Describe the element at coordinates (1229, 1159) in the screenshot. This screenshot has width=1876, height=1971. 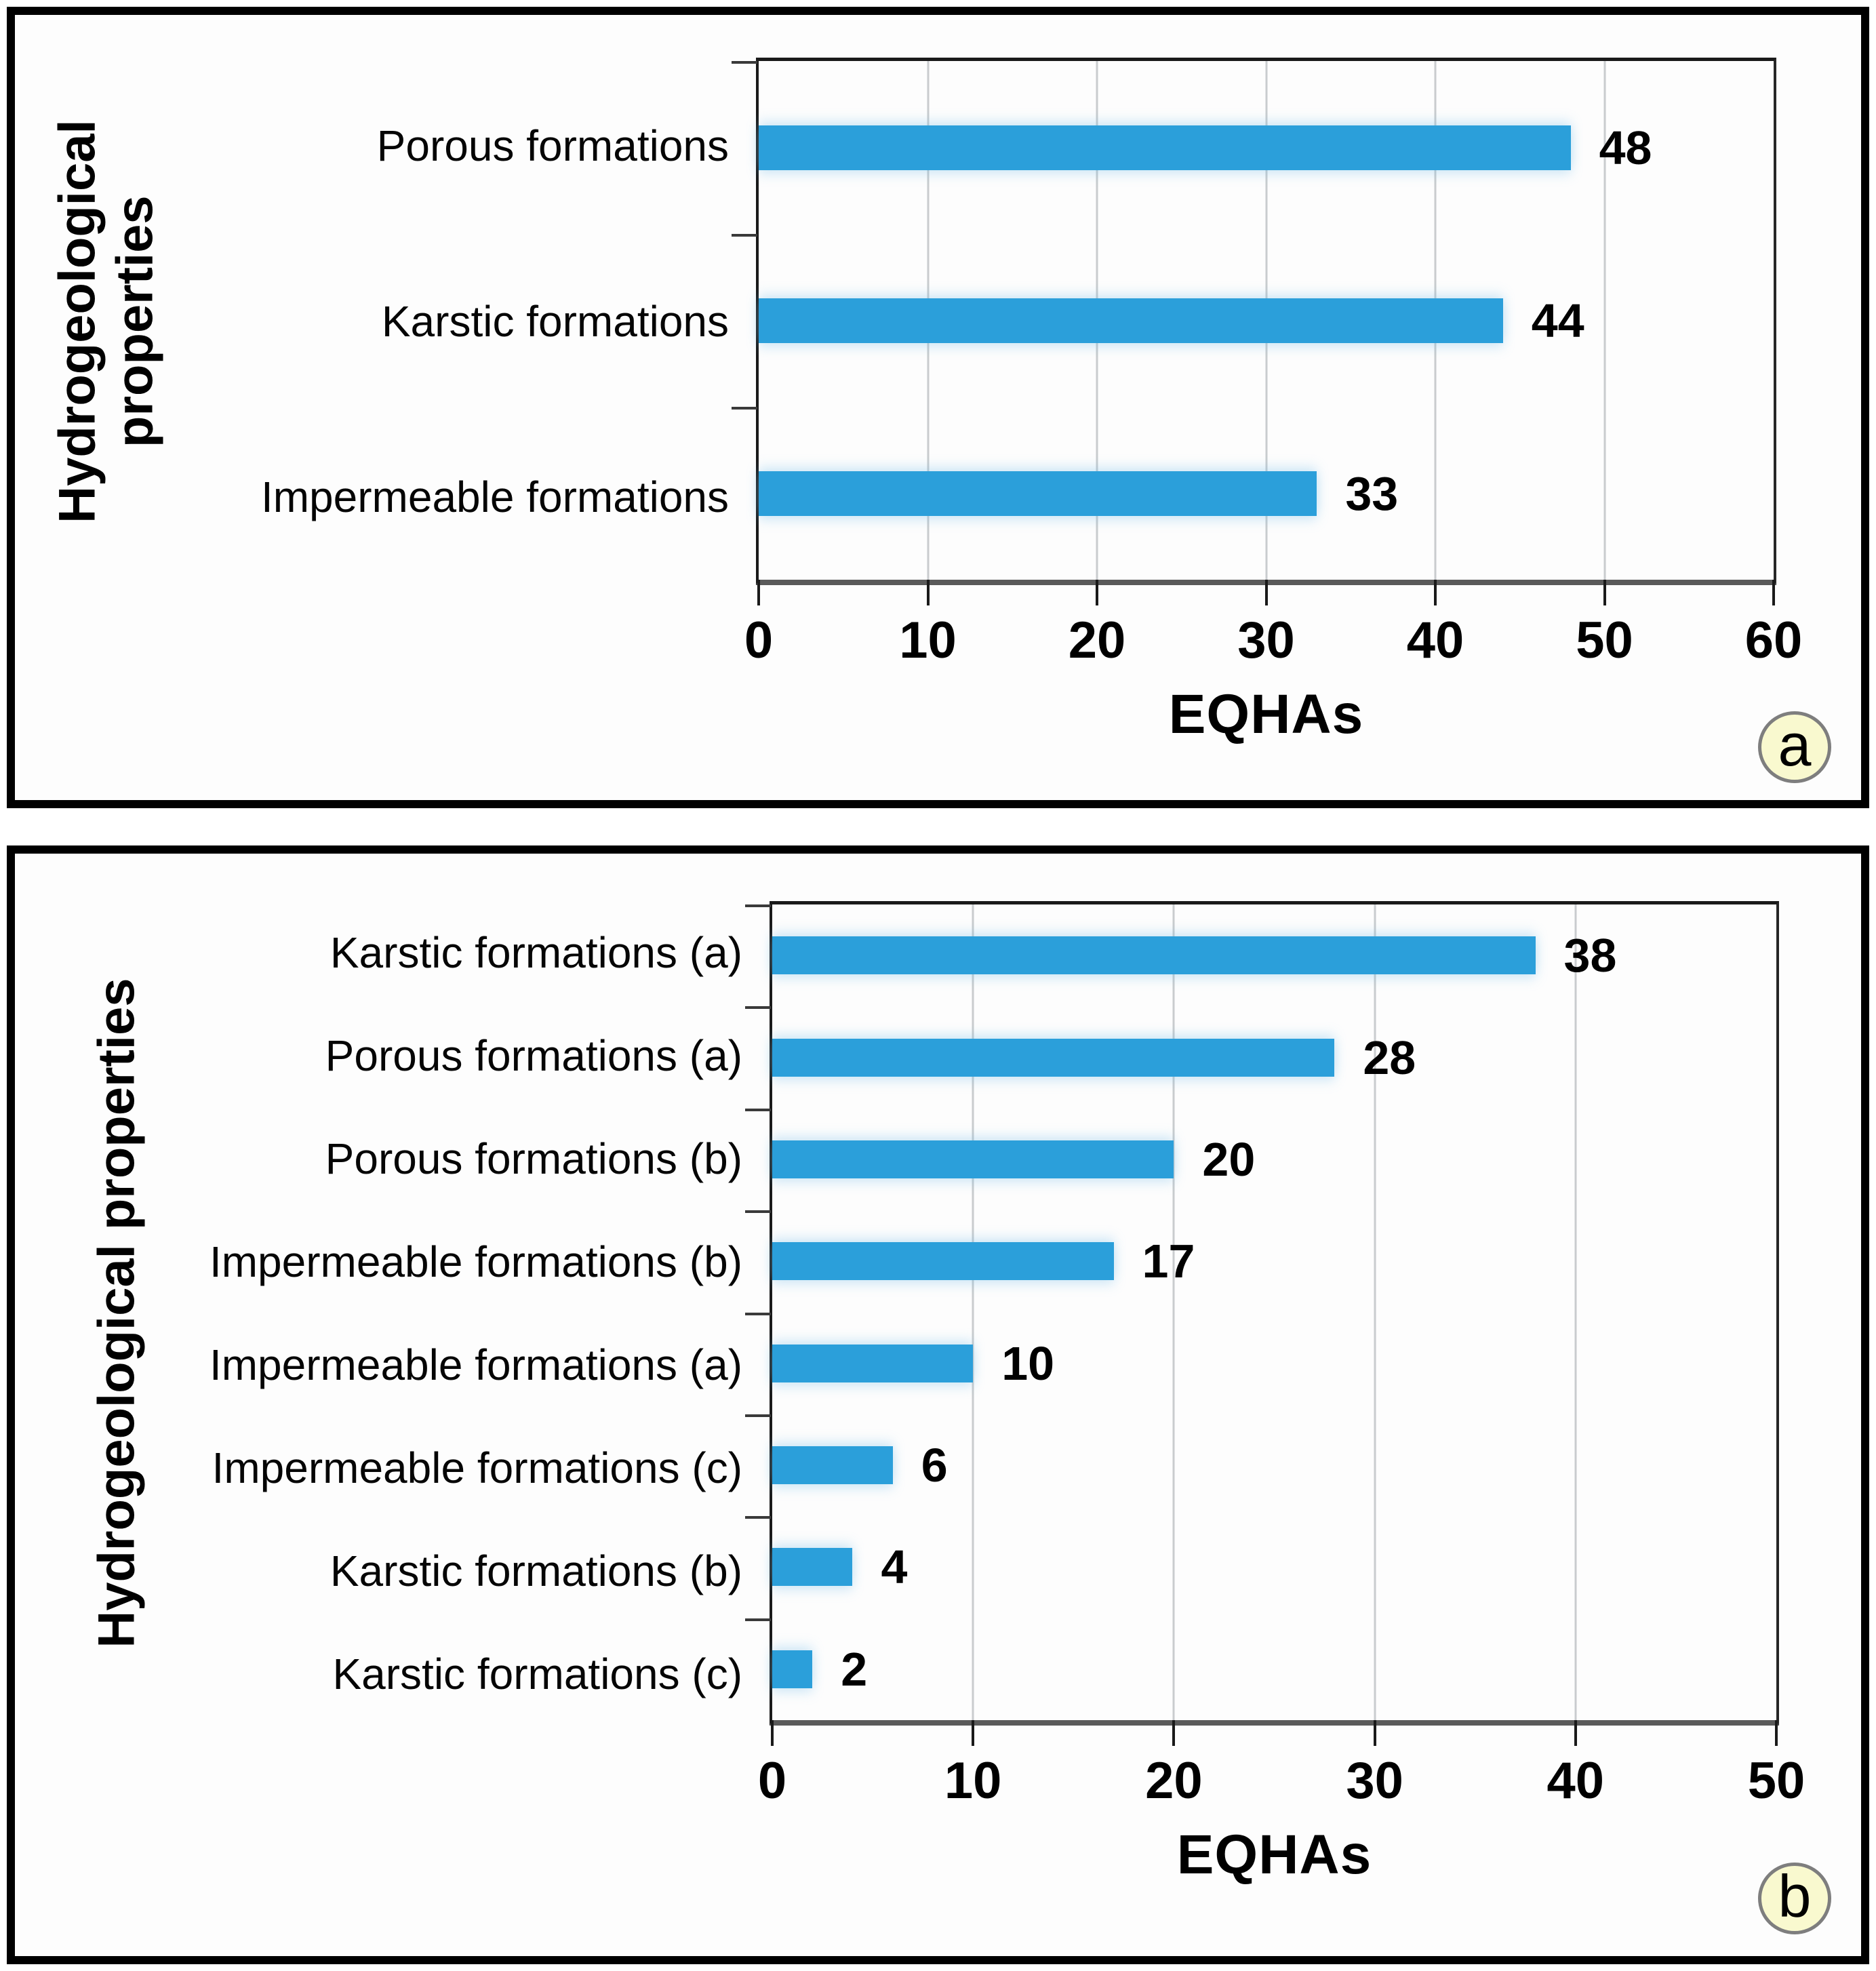
I see `bar-value-label: 20` at that location.